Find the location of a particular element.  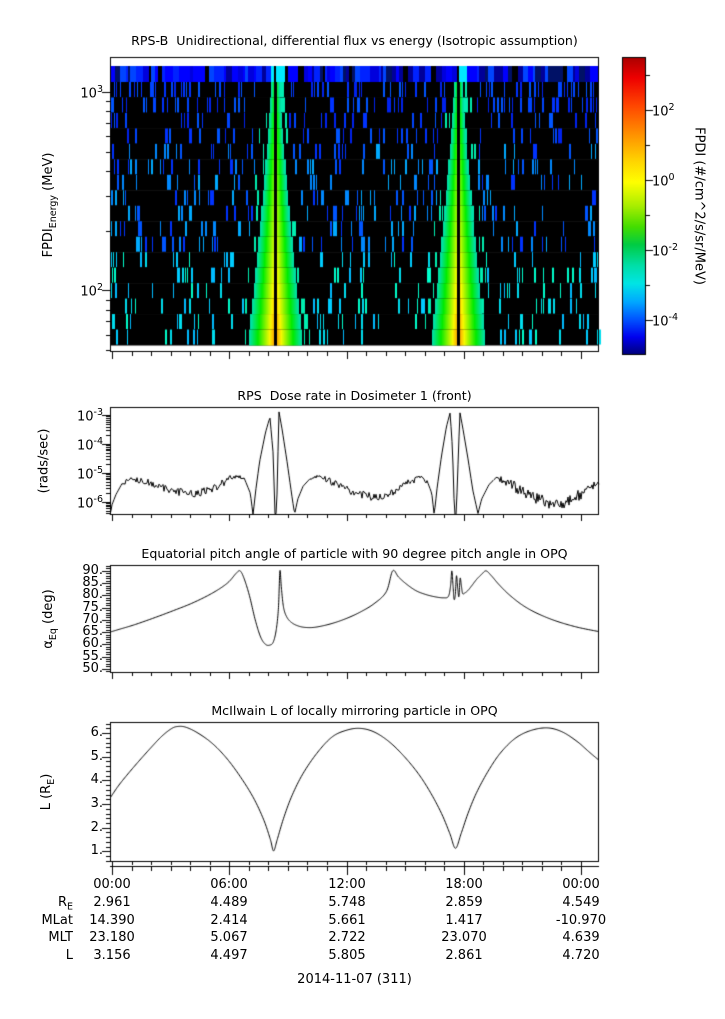

table-row-label: RE is located at coordinates (65, 904).